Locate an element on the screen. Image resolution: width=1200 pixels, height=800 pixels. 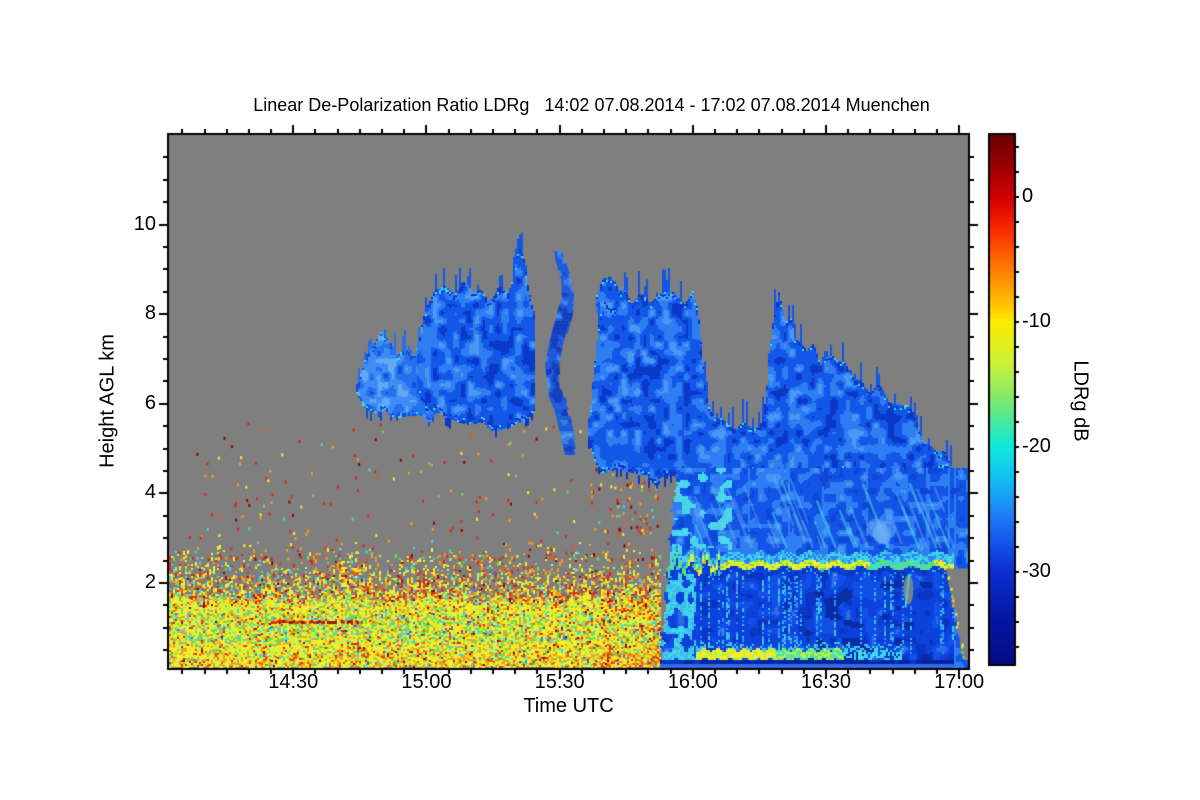
y-tick-label: 4 is located at coordinates (150, 492).